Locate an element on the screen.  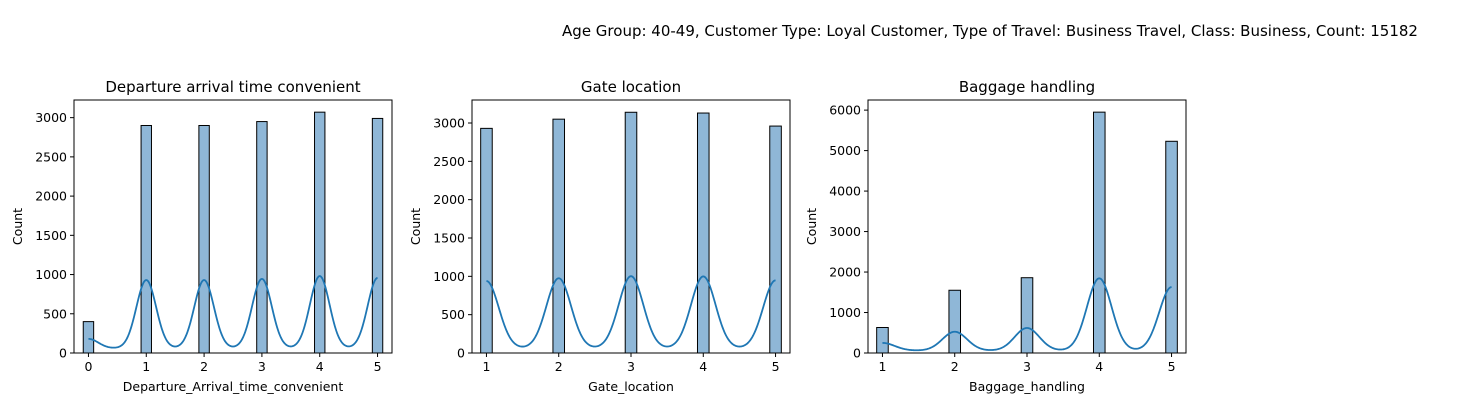
x-tick-label: 0 is located at coordinates (88, 366).